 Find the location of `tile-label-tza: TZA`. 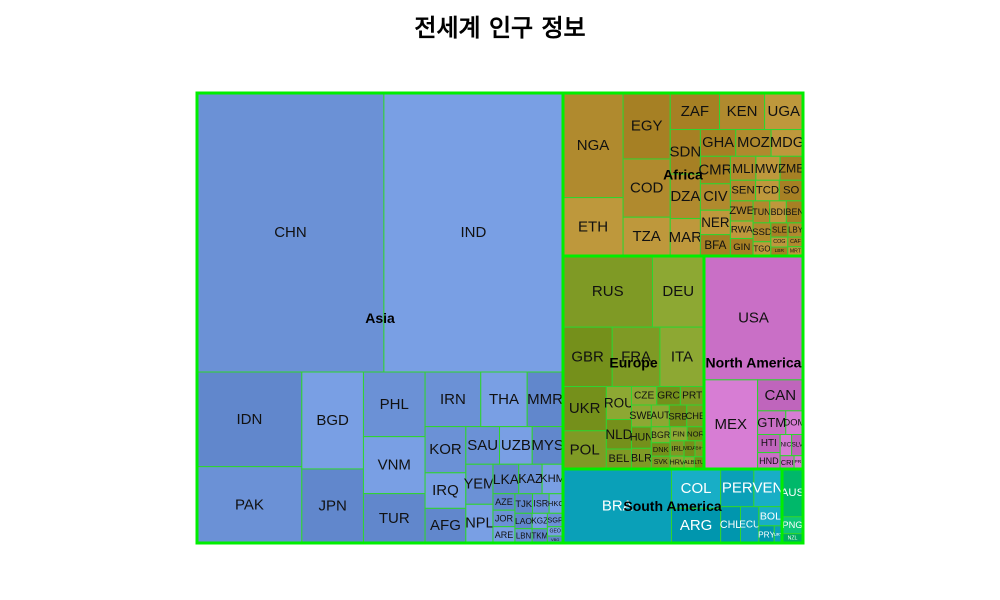

tile-label-tza: TZA is located at coordinates (646, 236).